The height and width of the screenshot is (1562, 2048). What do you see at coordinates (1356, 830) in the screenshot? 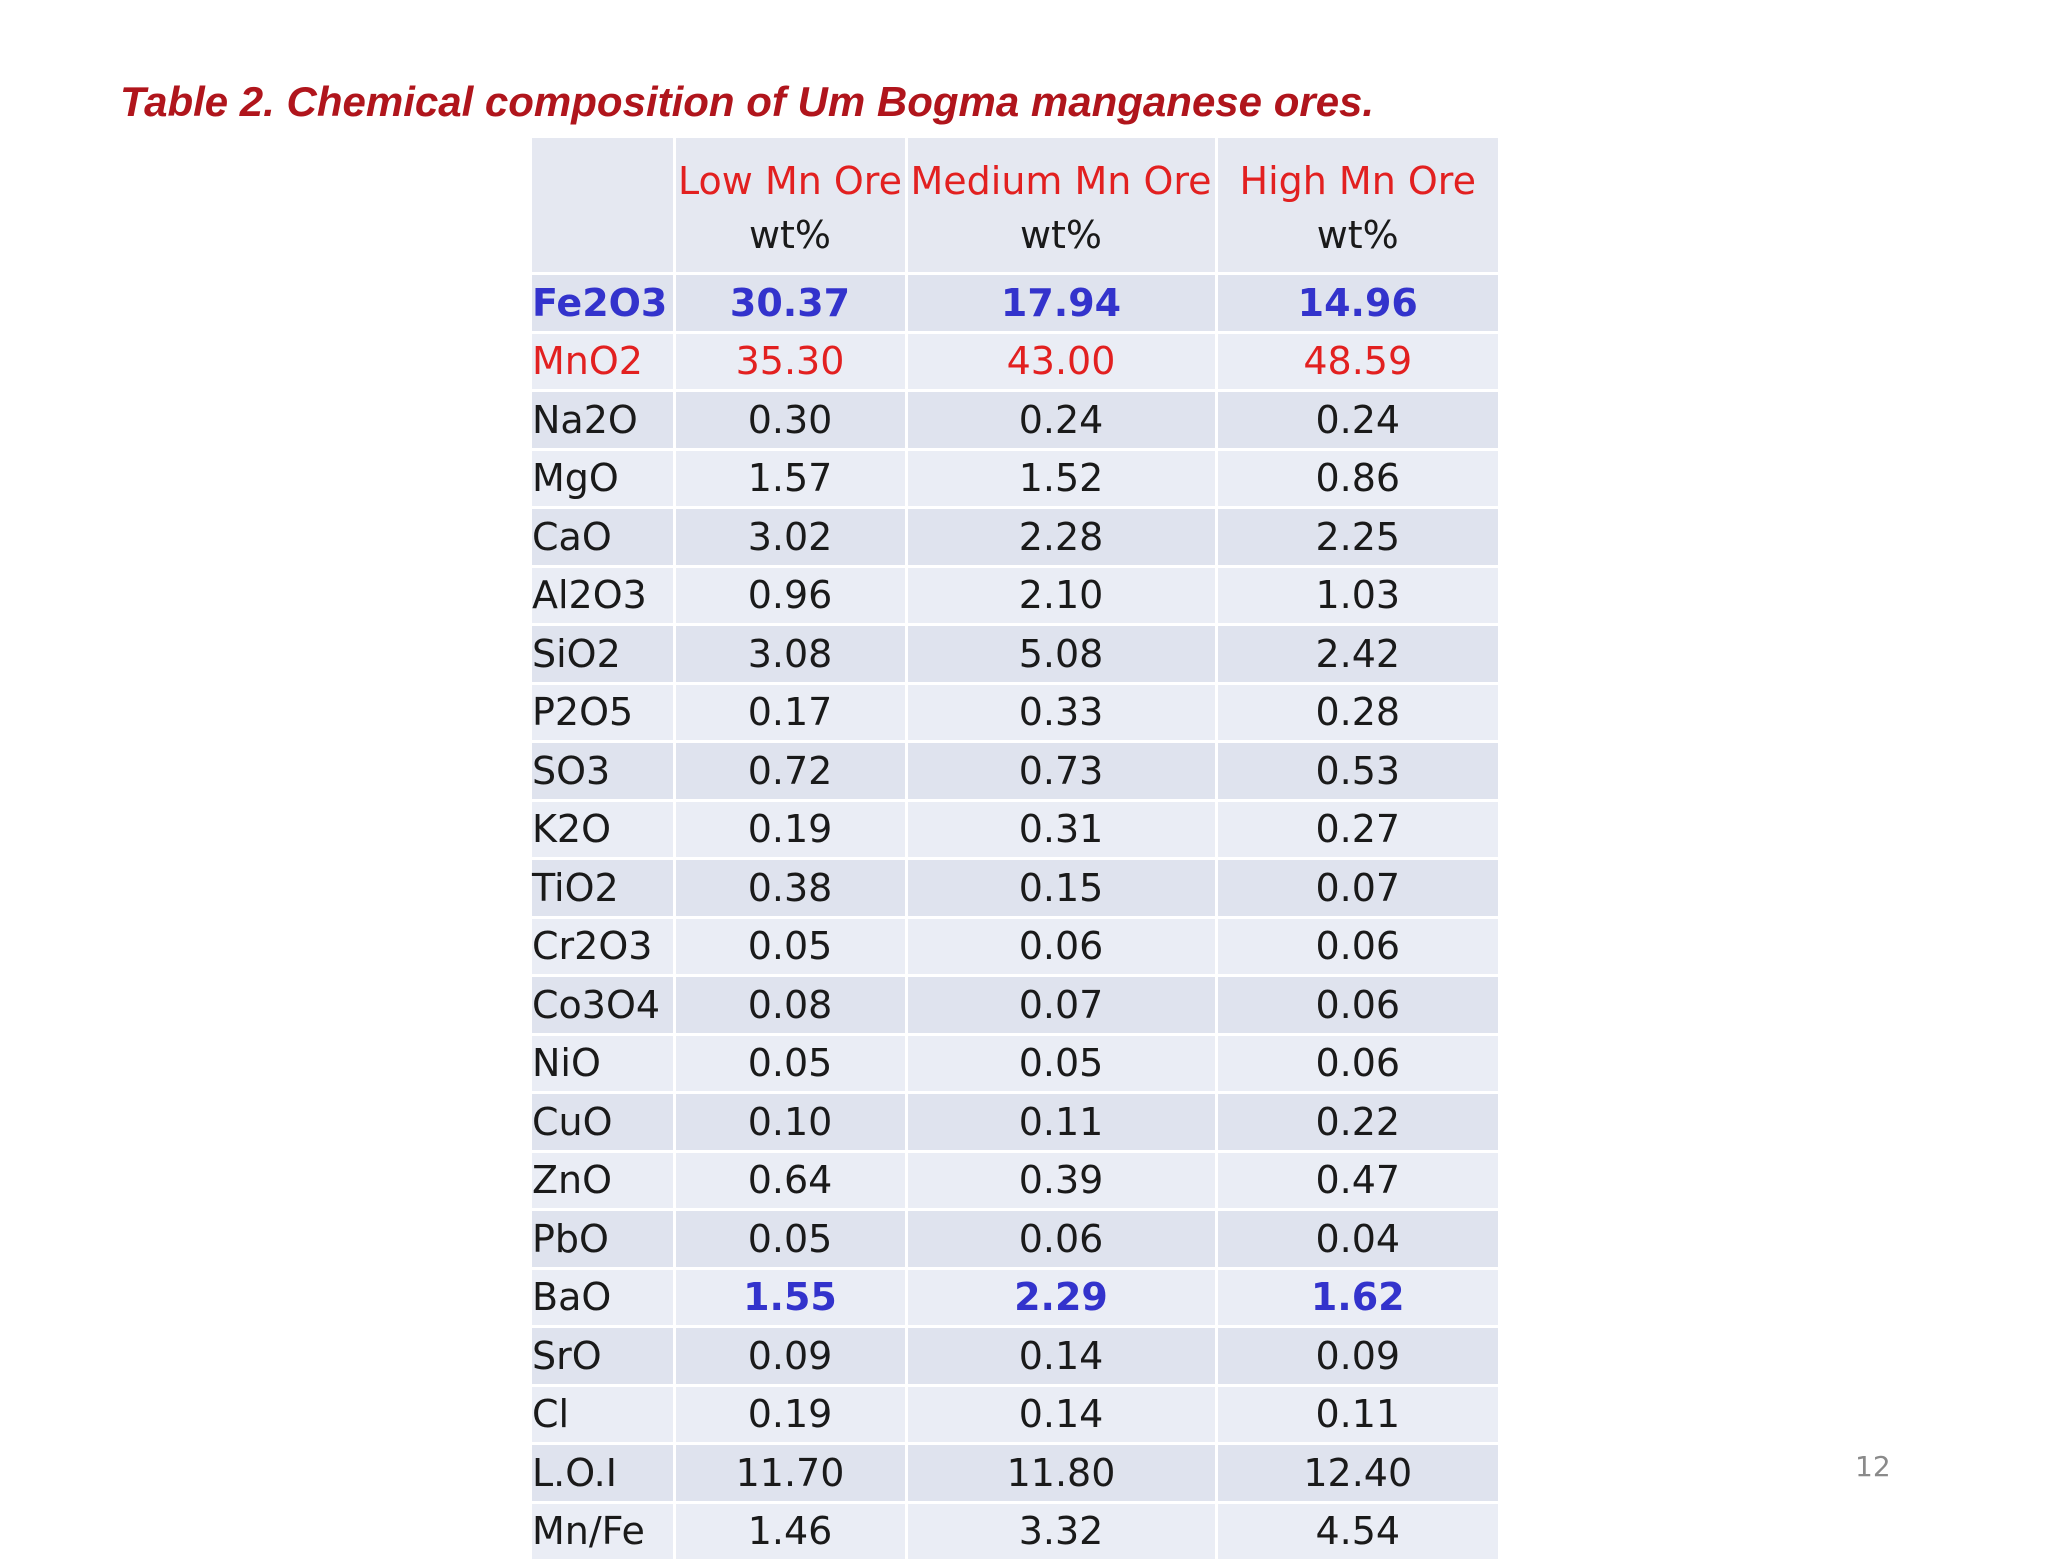
I see `cell-high: 0.27` at bounding box center [1356, 830].